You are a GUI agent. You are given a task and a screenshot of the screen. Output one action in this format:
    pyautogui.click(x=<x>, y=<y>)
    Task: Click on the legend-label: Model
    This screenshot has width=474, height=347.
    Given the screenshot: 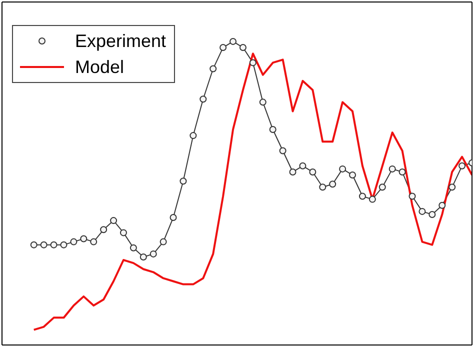 What is the action you would take?
    pyautogui.click(x=99, y=67)
    